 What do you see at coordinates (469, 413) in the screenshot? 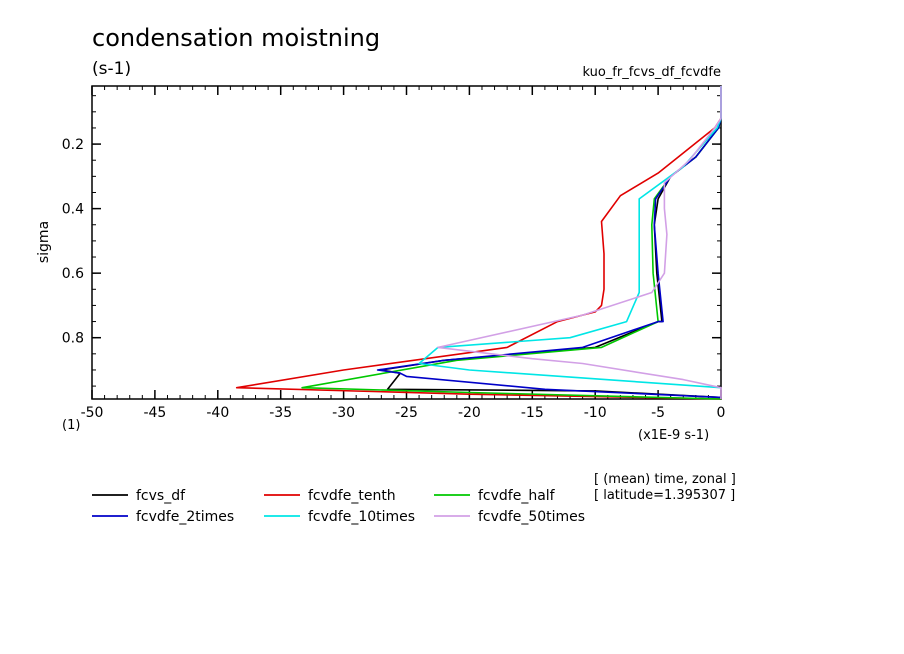
I see `x-tick-label: -20` at bounding box center [469, 413].